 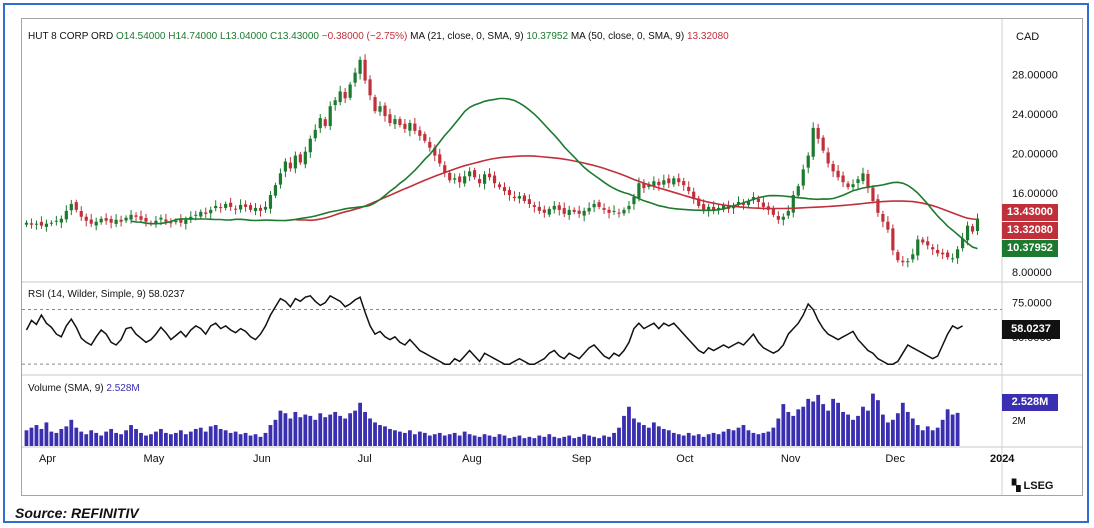 What do you see at coordinates (1032, 304) in the screenshot?
I see `rsi-tick-label: 75.0000` at bounding box center [1032, 304].